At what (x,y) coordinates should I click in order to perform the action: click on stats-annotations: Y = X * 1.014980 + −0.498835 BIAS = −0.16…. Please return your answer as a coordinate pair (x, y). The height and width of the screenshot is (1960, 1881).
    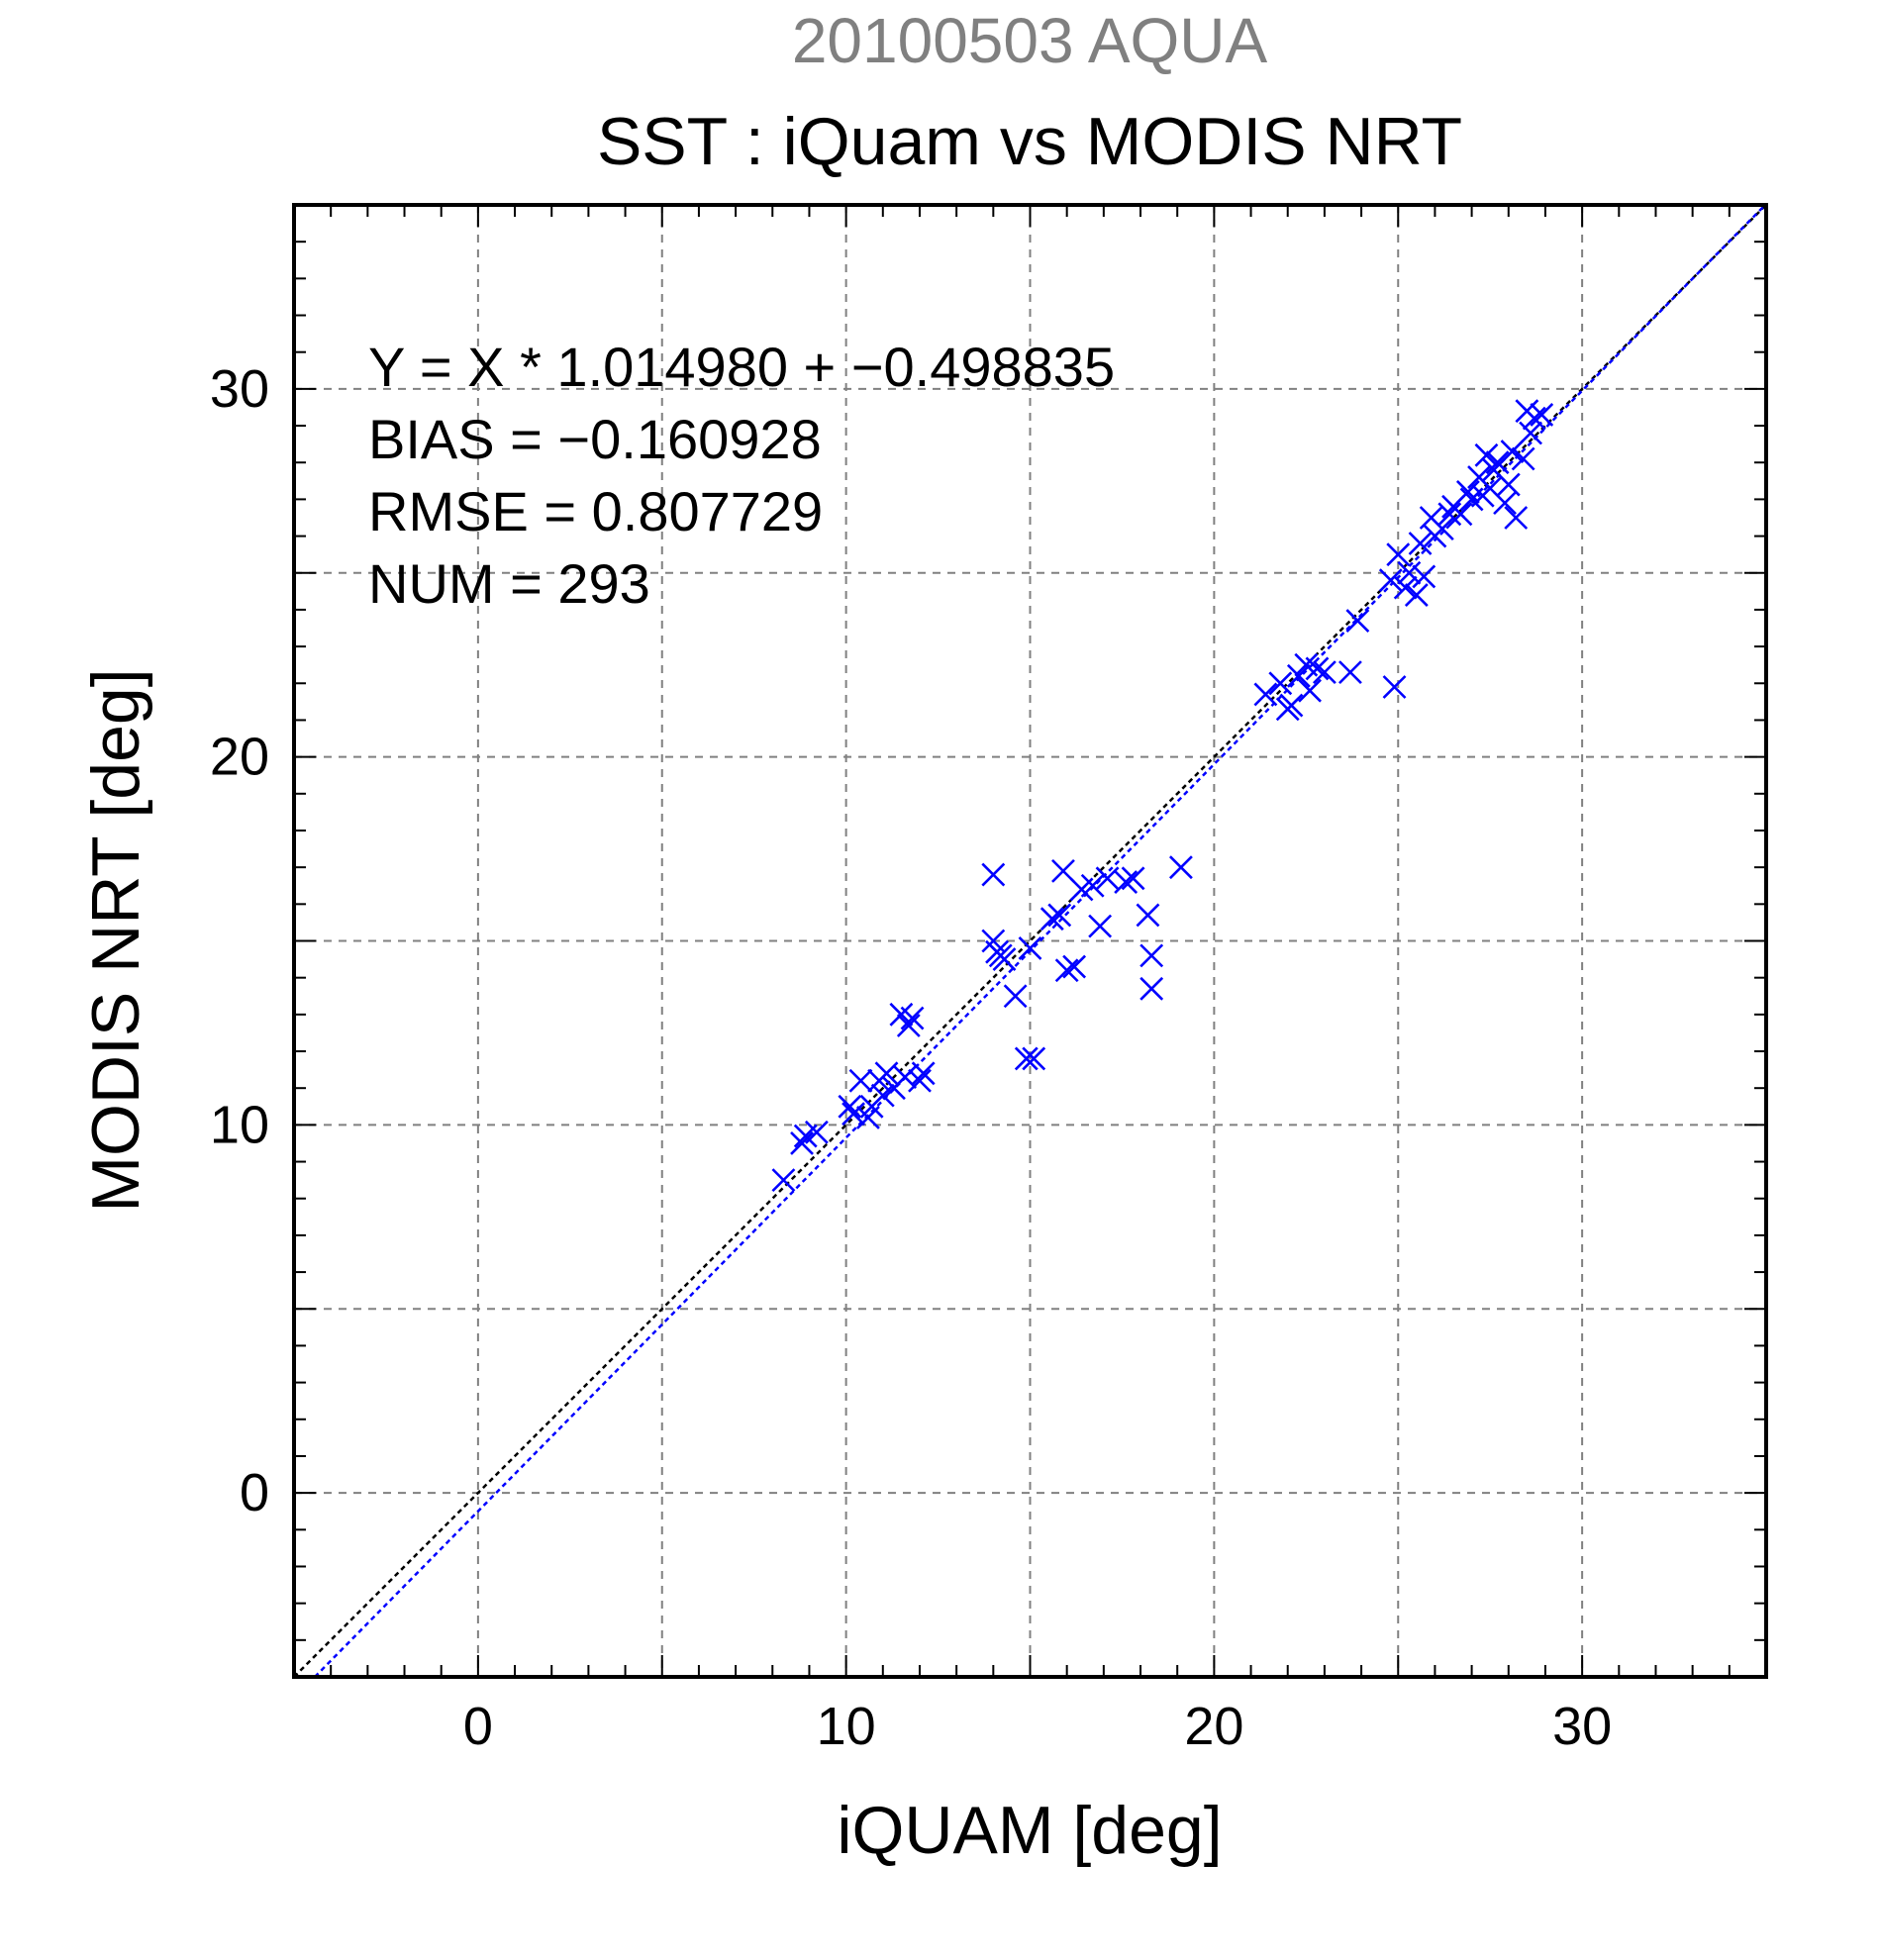
    Looking at the image, I should click on (742, 475).